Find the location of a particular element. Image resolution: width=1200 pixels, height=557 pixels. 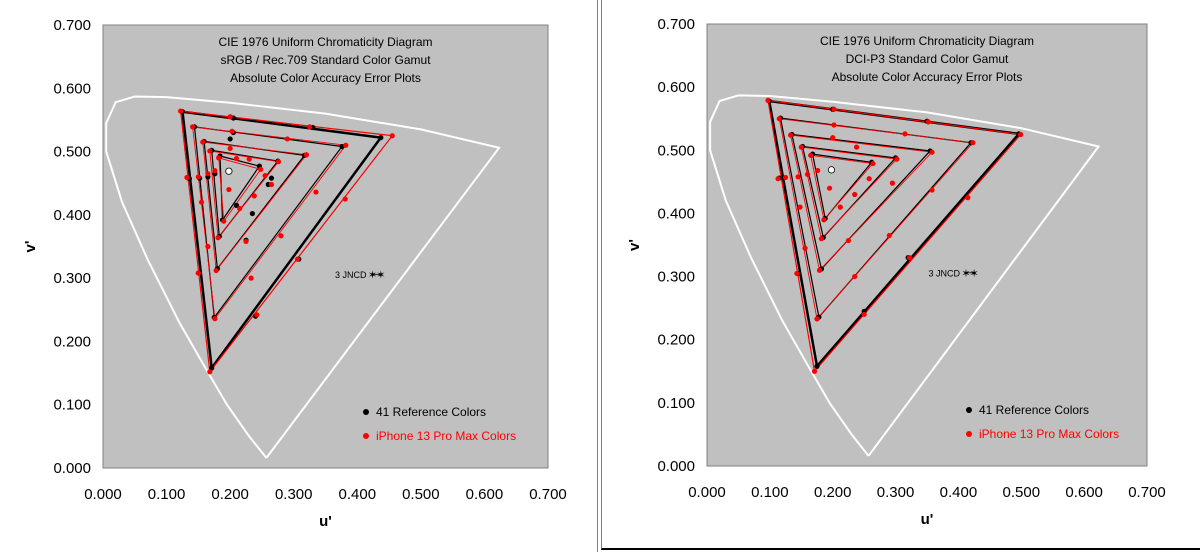

legend-label-reference: 41 Reference Colors is located at coordinates (1034, 410).